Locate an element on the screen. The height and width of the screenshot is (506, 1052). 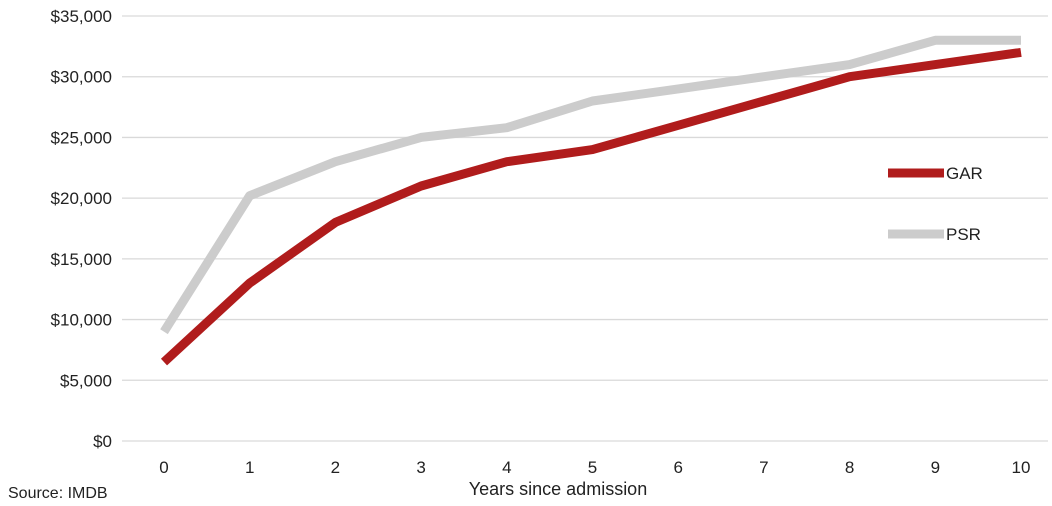
y-tick-label: $35,000 is located at coordinates (81, 16).